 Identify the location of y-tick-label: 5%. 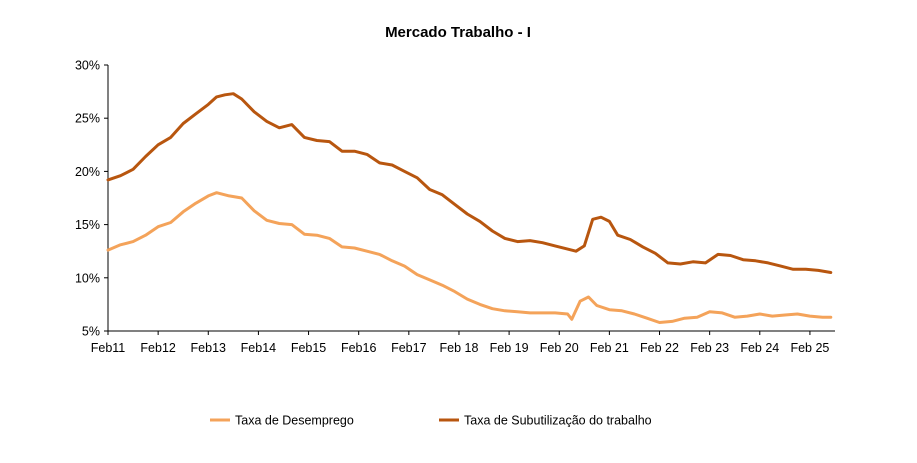
(91, 332).